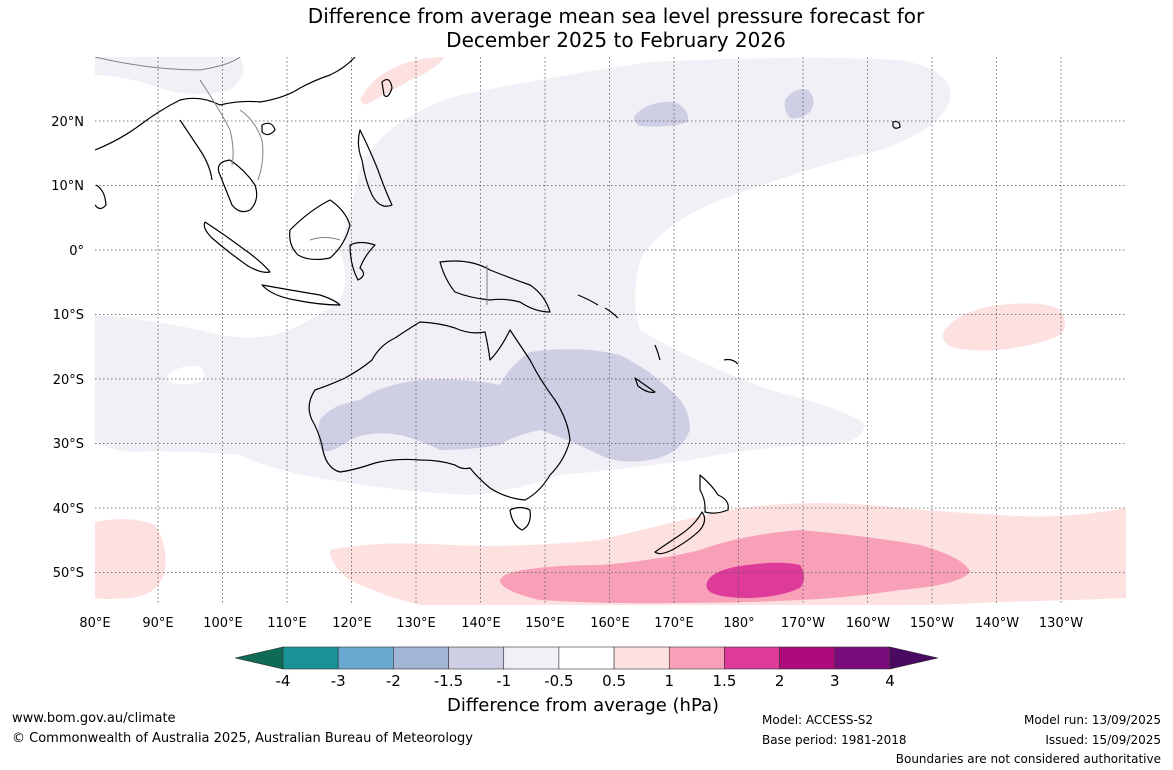 This screenshot has height=770, width=1173. Describe the element at coordinates (610, 623) in the screenshot. I see `lon-label: 160°E` at that location.